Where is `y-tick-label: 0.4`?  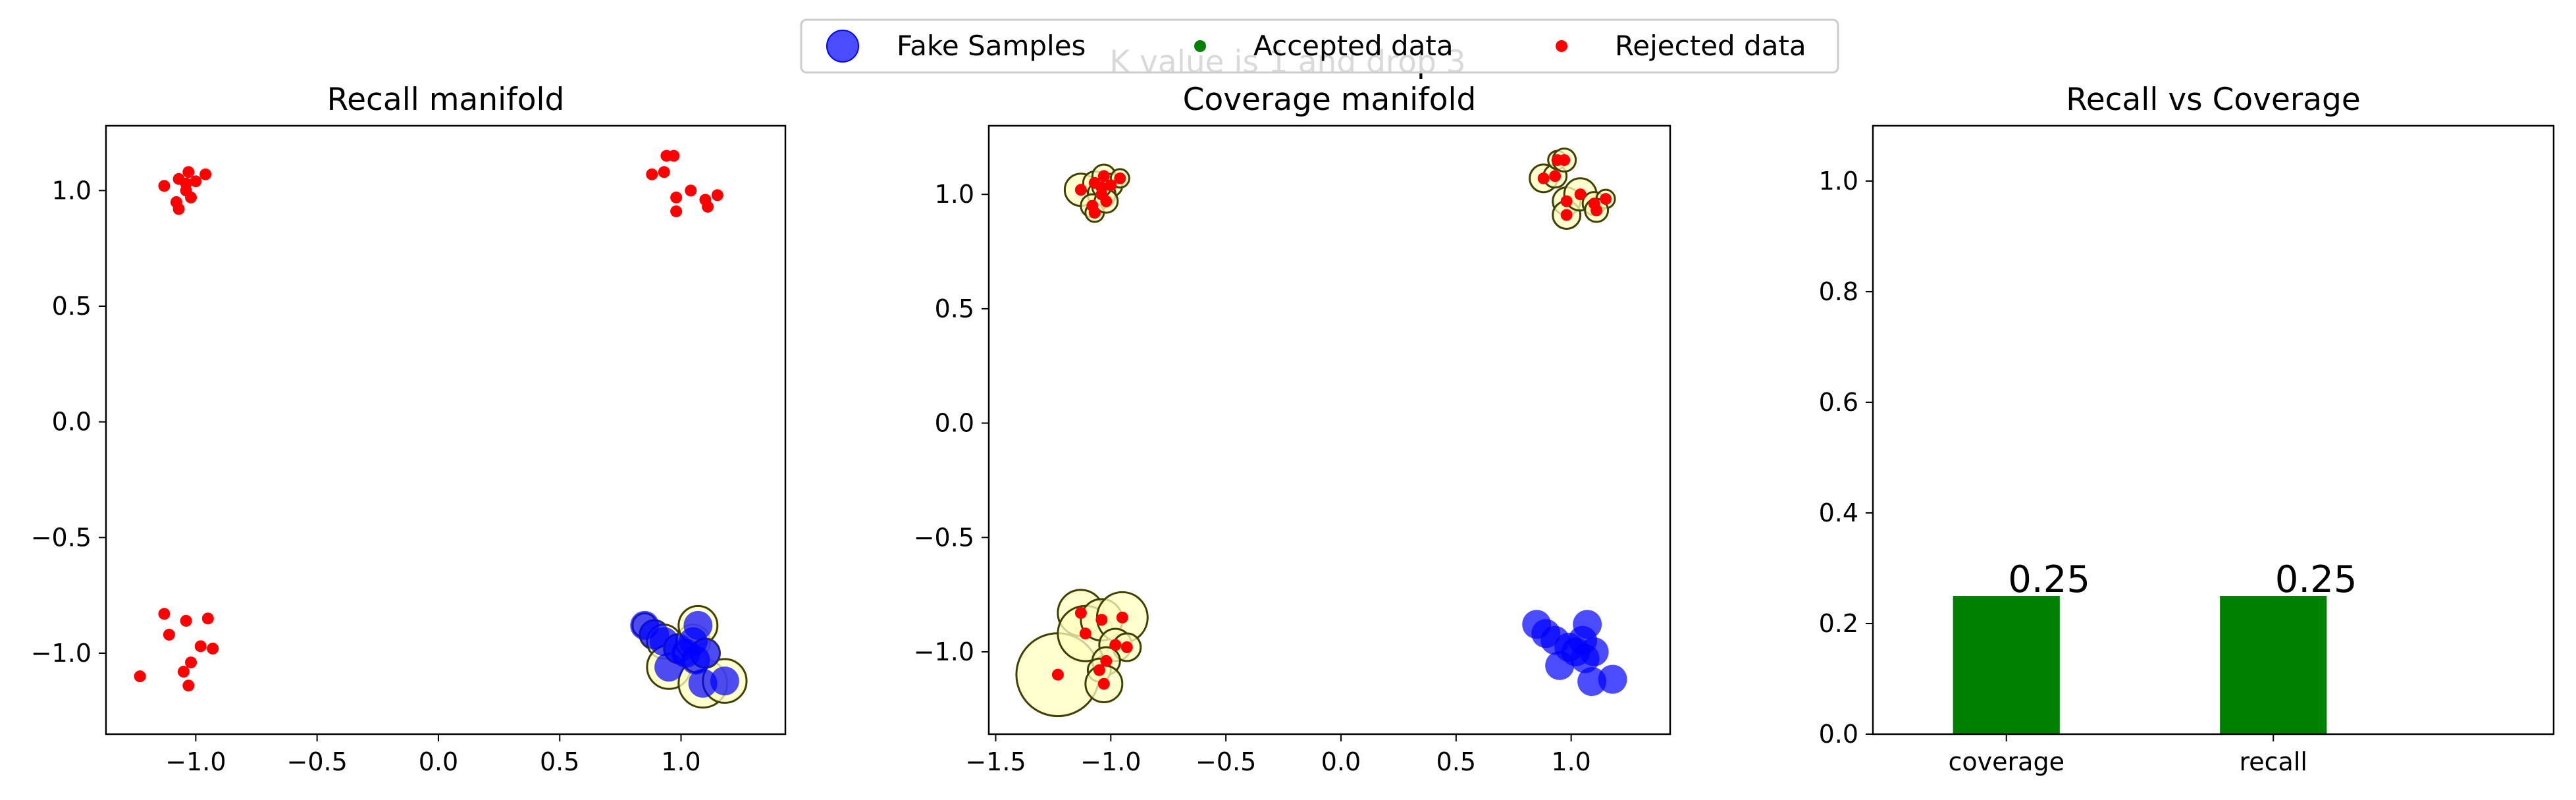
y-tick-label: 0.4 is located at coordinates (1838, 512).